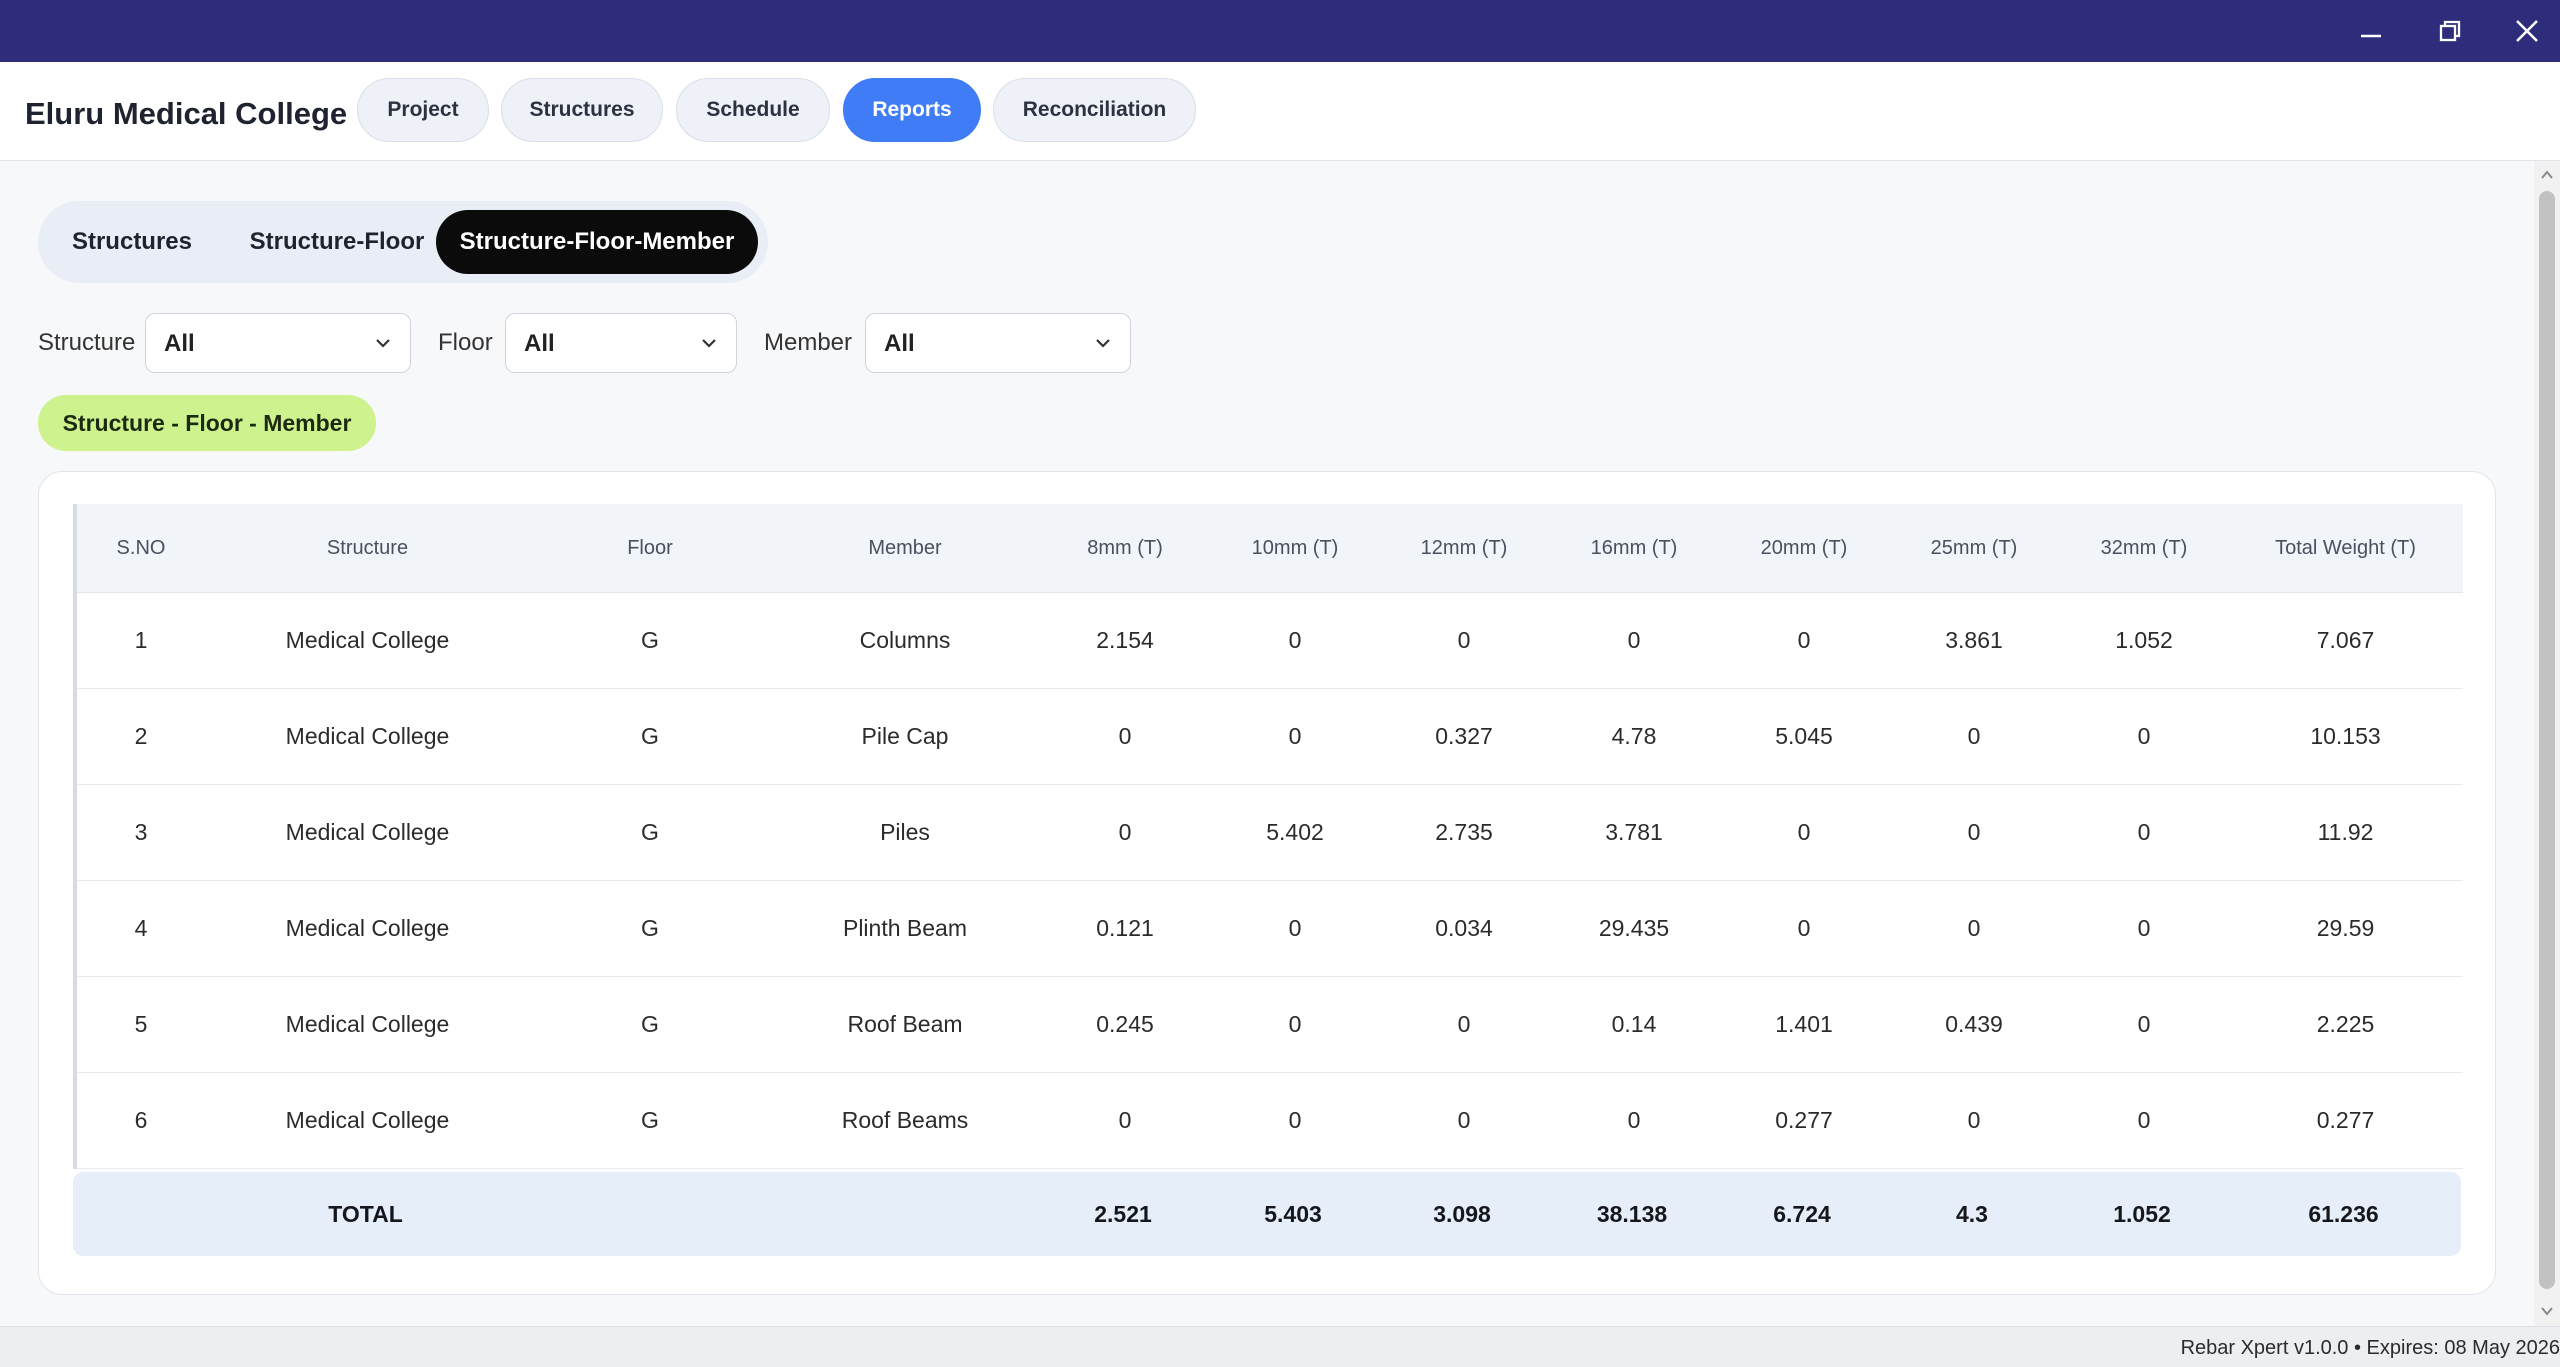 This screenshot has height=1367, width=2560. I want to click on table-cell: 7.067, so click(2345, 640).